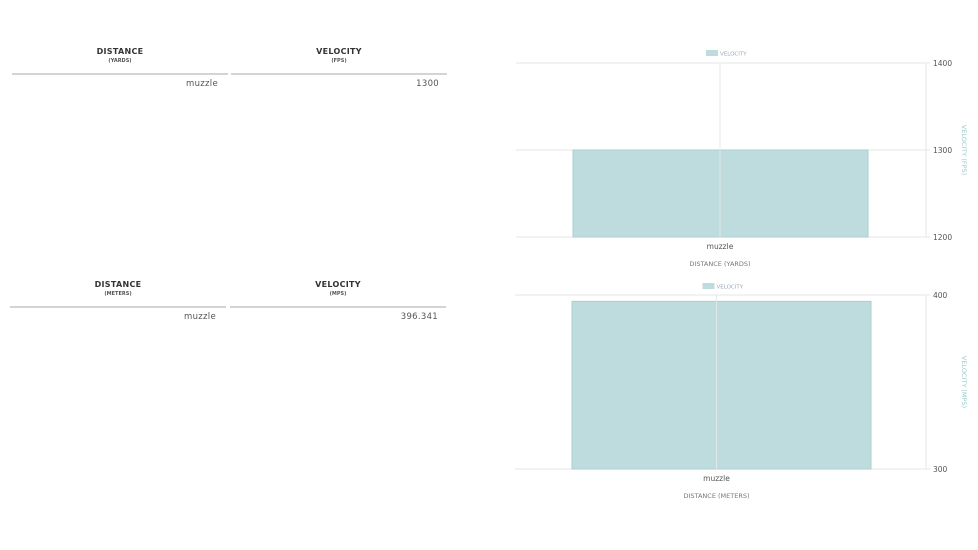 Image resolution: width=978 pixels, height=550 pixels. What do you see at coordinates (719, 264) in the screenshot?
I see `x-axis-title: DISTANCE (YARDS)` at bounding box center [719, 264].